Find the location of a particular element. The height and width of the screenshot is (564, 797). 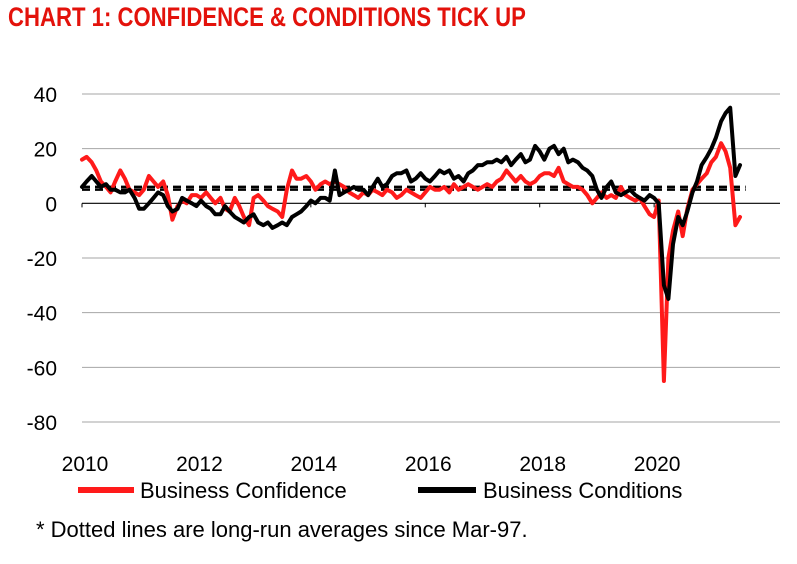

y-tick-label--20: -20 is located at coordinates (42, 259).